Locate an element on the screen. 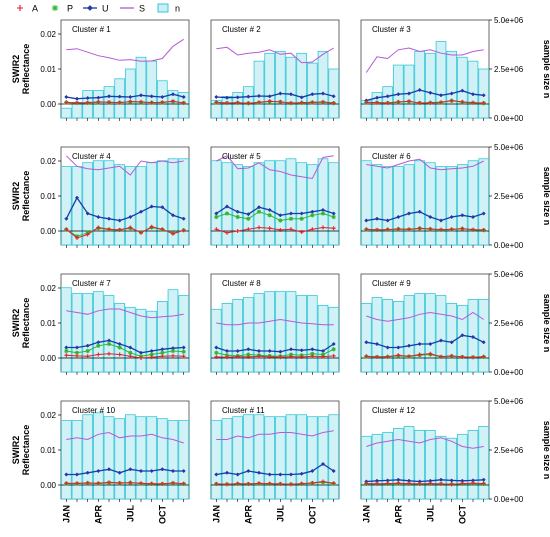 The image size is (550, 537). legend-marker-u is located at coordinates (90, 8).